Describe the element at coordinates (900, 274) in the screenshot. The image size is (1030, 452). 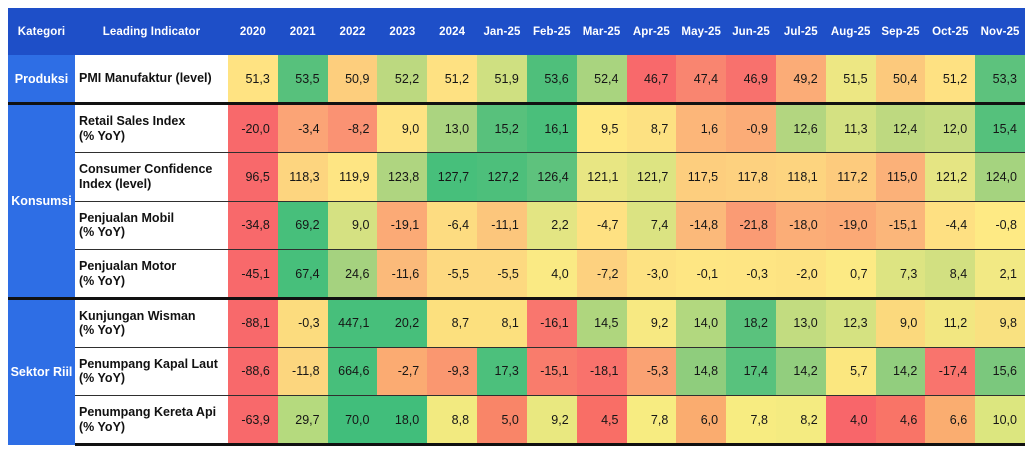
I see `value-cell: 7,3` at that location.